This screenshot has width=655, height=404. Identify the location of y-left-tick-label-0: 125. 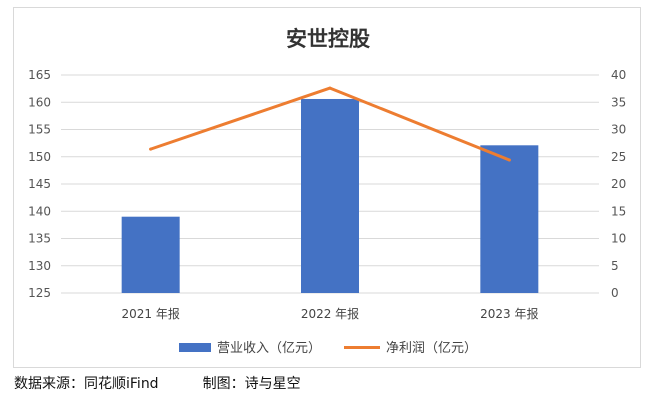
(39, 293).